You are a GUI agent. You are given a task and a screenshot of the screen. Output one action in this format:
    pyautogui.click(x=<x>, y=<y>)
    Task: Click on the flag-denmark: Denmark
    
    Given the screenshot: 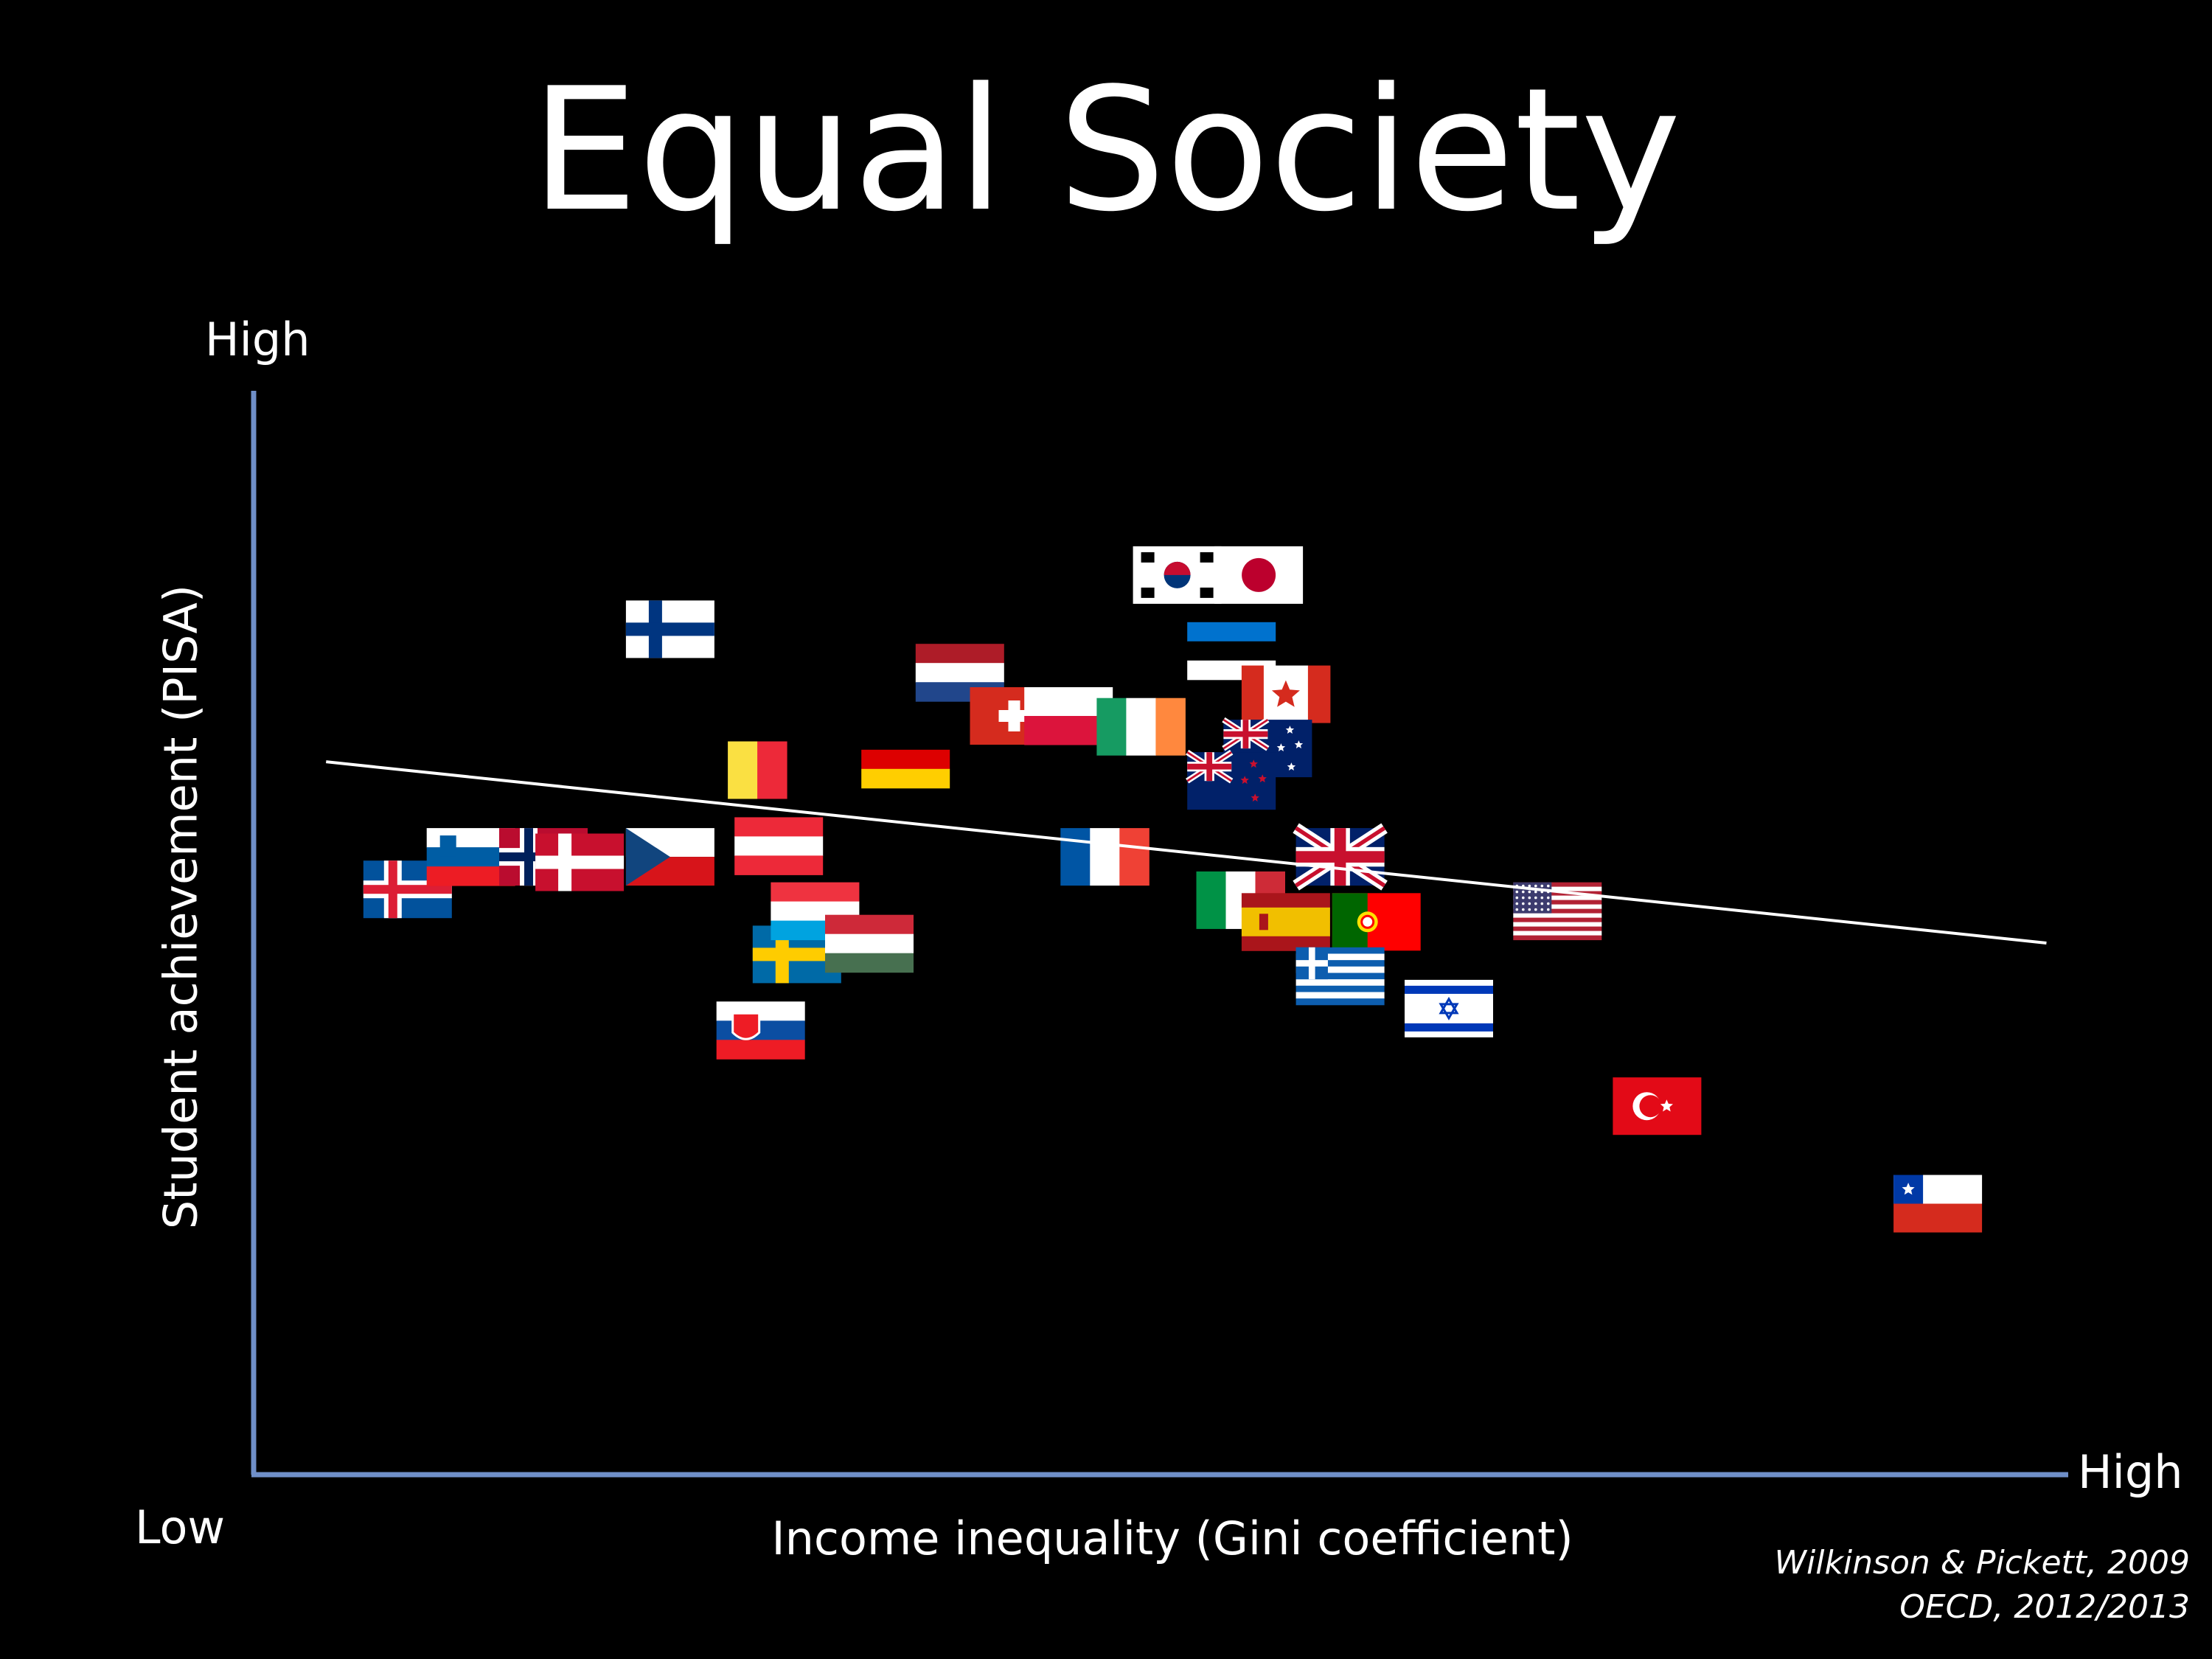 What is the action you would take?
    pyautogui.click(x=580, y=862)
    